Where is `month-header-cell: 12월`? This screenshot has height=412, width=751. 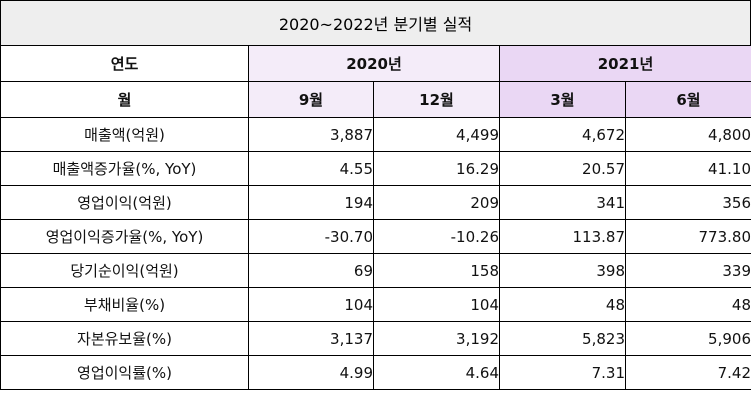
month-header-cell: 12월 is located at coordinates (436, 99).